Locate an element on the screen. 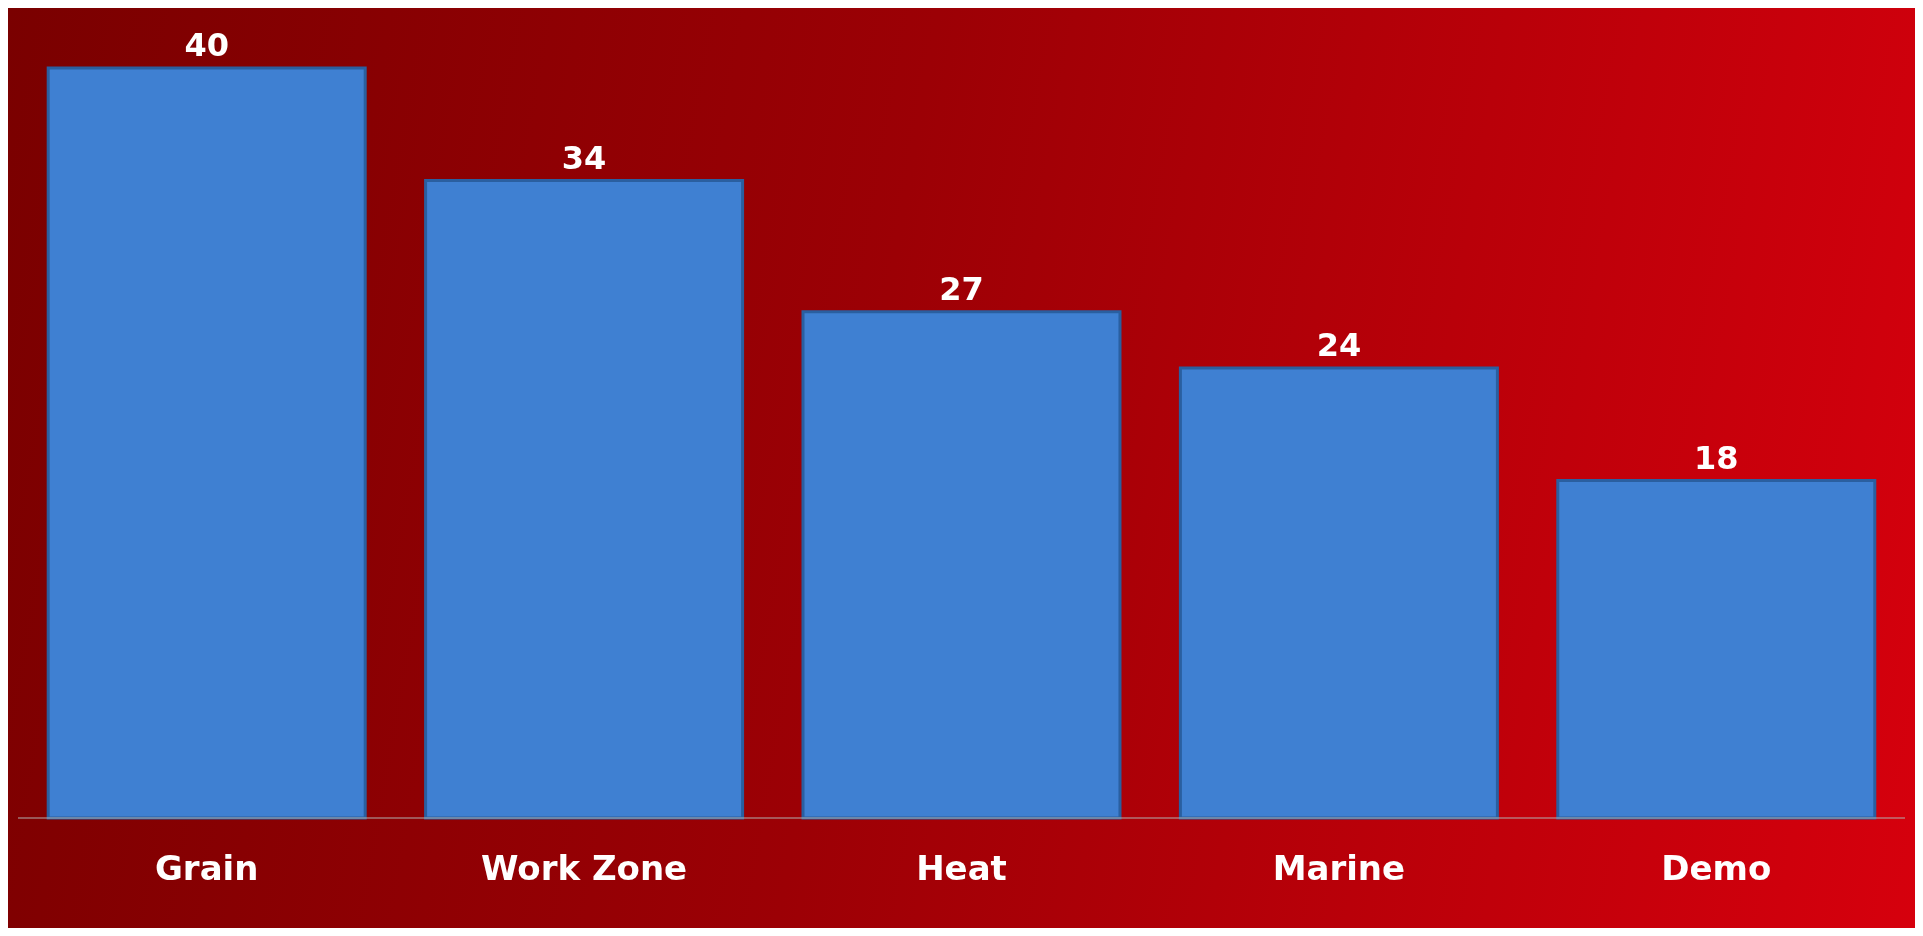 This screenshot has width=1923, height=936. x-tick-label: Heat is located at coordinates (961, 868).